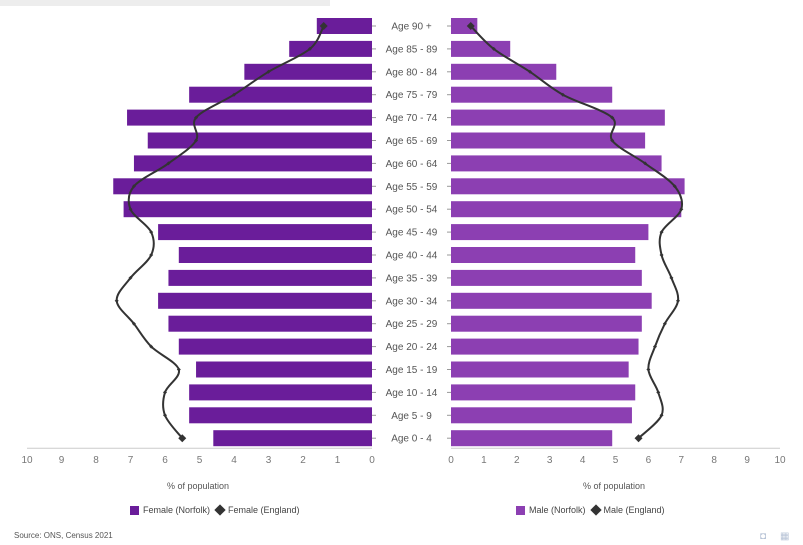 Image resolution: width=803 pixels, height=545 pixels. I want to click on age-group-label: Age 35 - 39, so click(412, 278).